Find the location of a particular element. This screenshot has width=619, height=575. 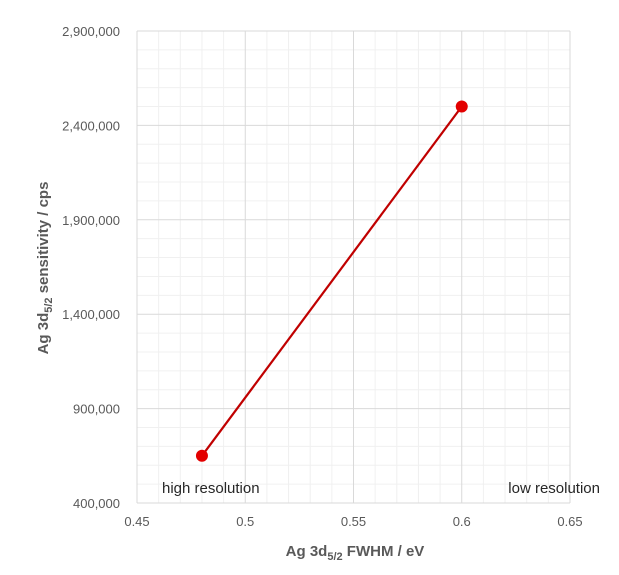

y-tick-label: 1,900,000 is located at coordinates (91, 220).